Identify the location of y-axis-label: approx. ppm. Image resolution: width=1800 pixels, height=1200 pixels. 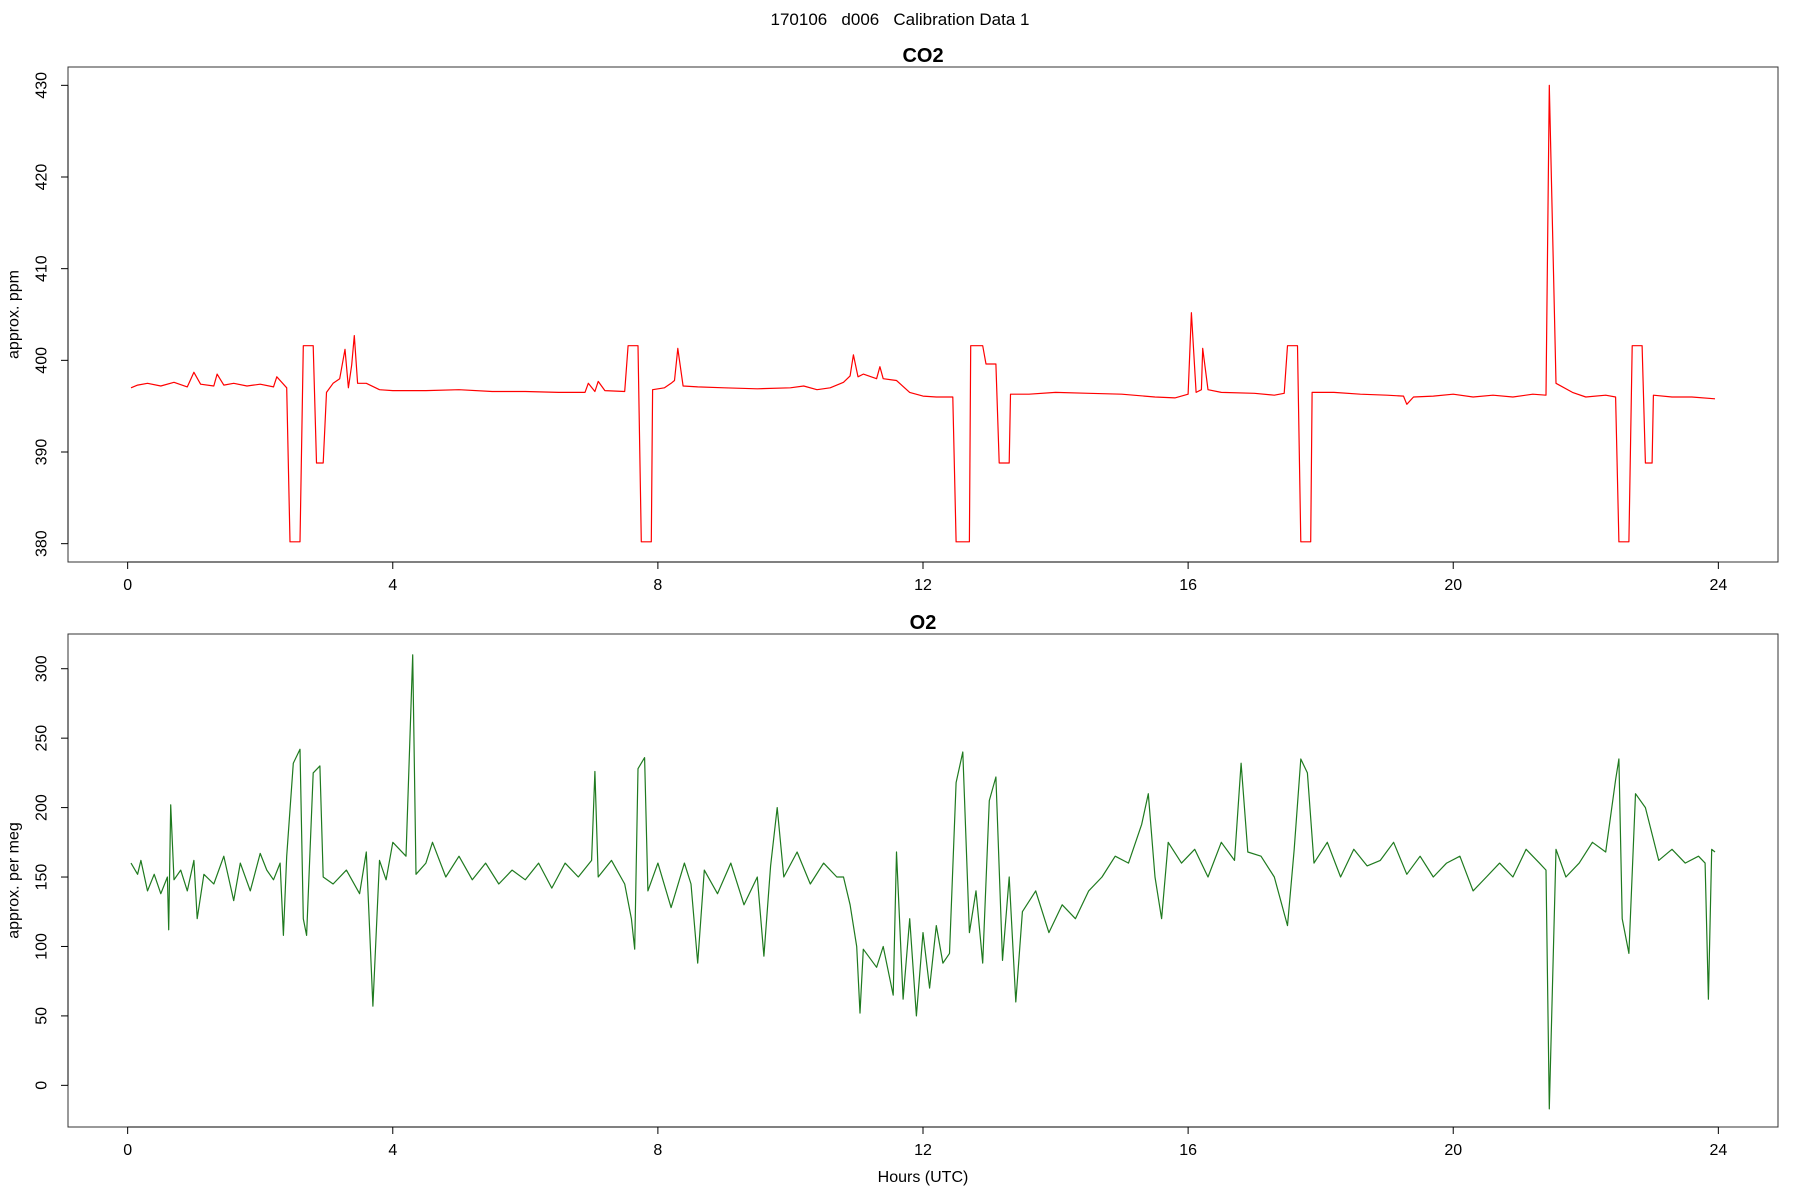
(14, 314).